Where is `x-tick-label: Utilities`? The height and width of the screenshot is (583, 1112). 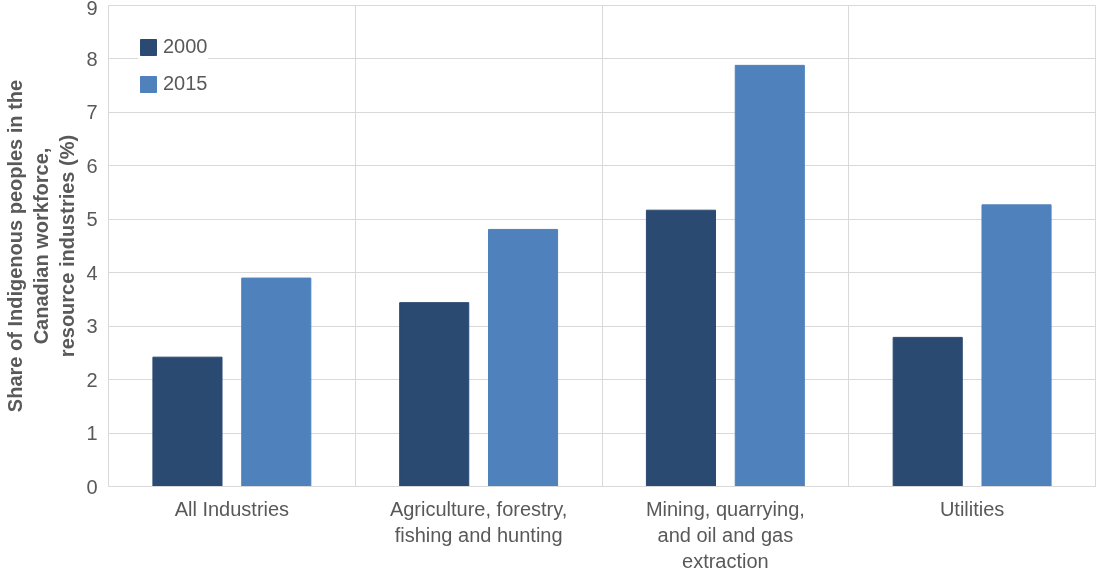
x-tick-label: Utilities is located at coordinates (972, 508).